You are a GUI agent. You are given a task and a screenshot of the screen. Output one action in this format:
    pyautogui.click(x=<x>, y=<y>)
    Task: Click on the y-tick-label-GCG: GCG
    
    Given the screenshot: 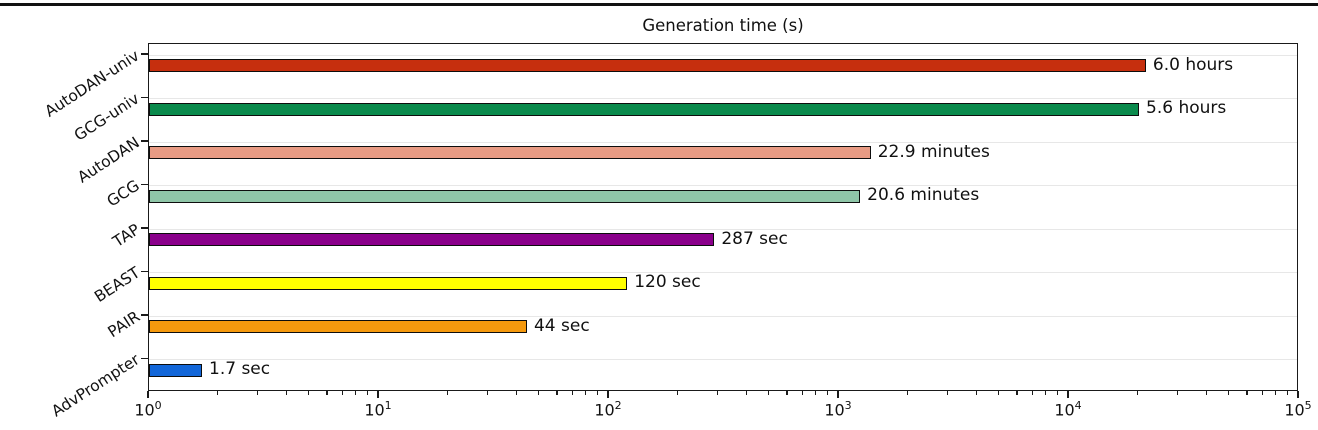 What is the action you would take?
    pyautogui.click(x=123, y=193)
    